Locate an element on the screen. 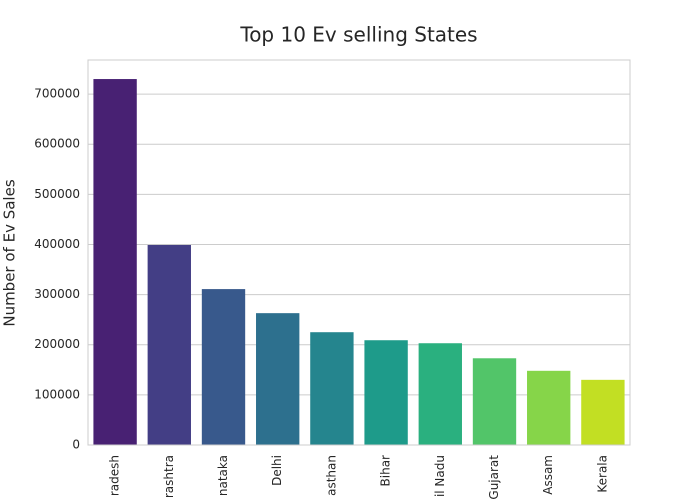  x-tick-label: nataka is located at coordinates (223, 475).